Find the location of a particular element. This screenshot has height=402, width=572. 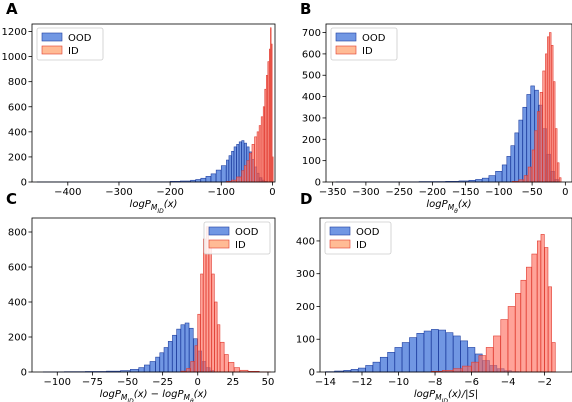

x-tick-label: 0 is located at coordinates (272, 192).